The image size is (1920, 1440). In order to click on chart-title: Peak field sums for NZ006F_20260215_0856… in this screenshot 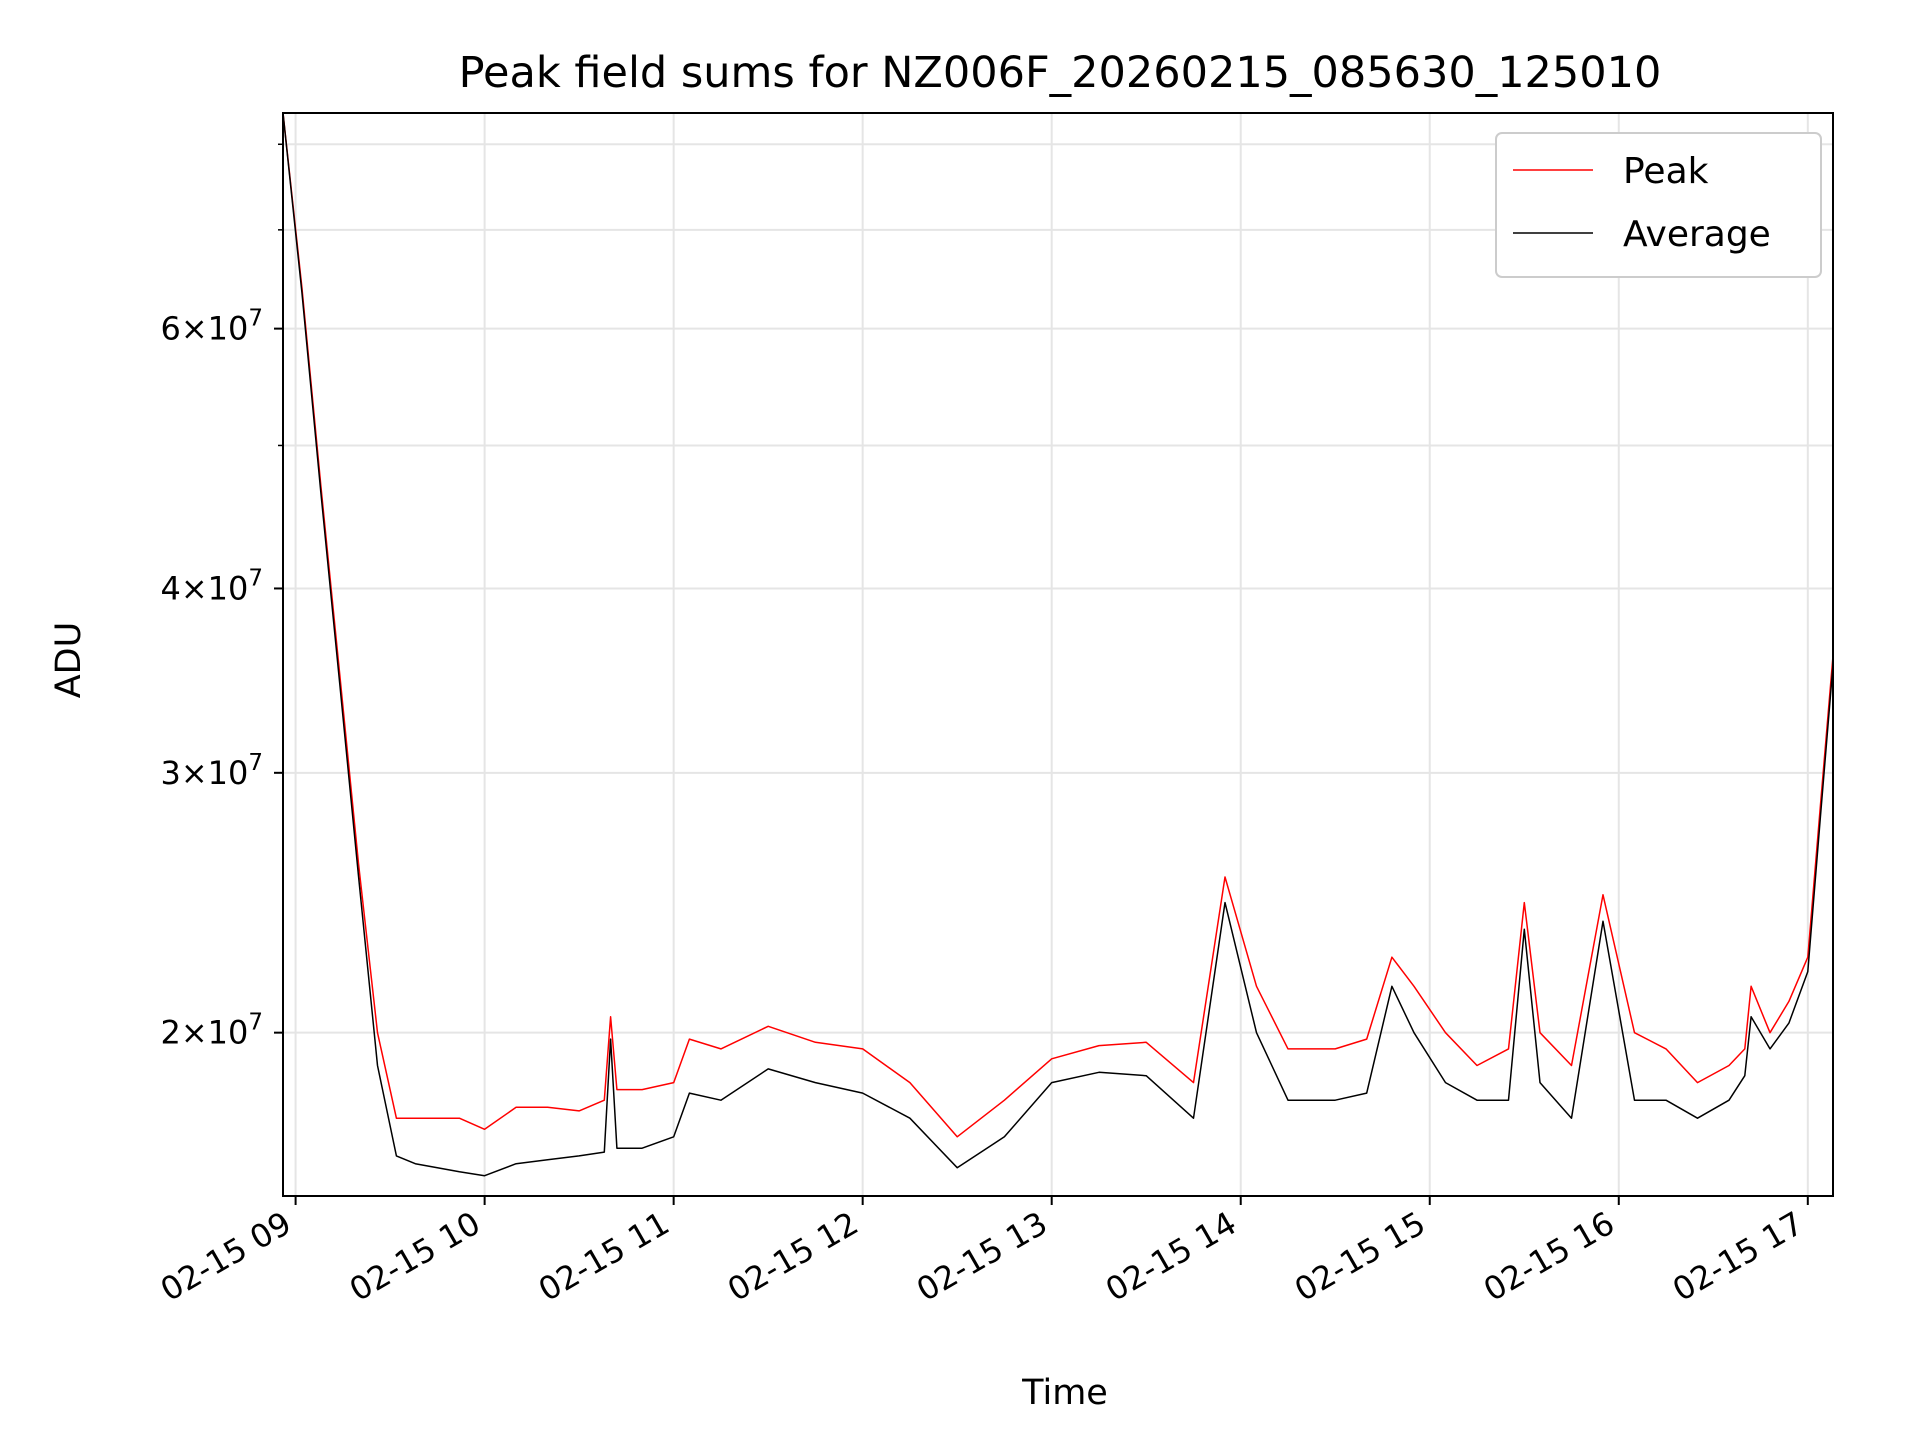, I will do `click(1060, 73)`.